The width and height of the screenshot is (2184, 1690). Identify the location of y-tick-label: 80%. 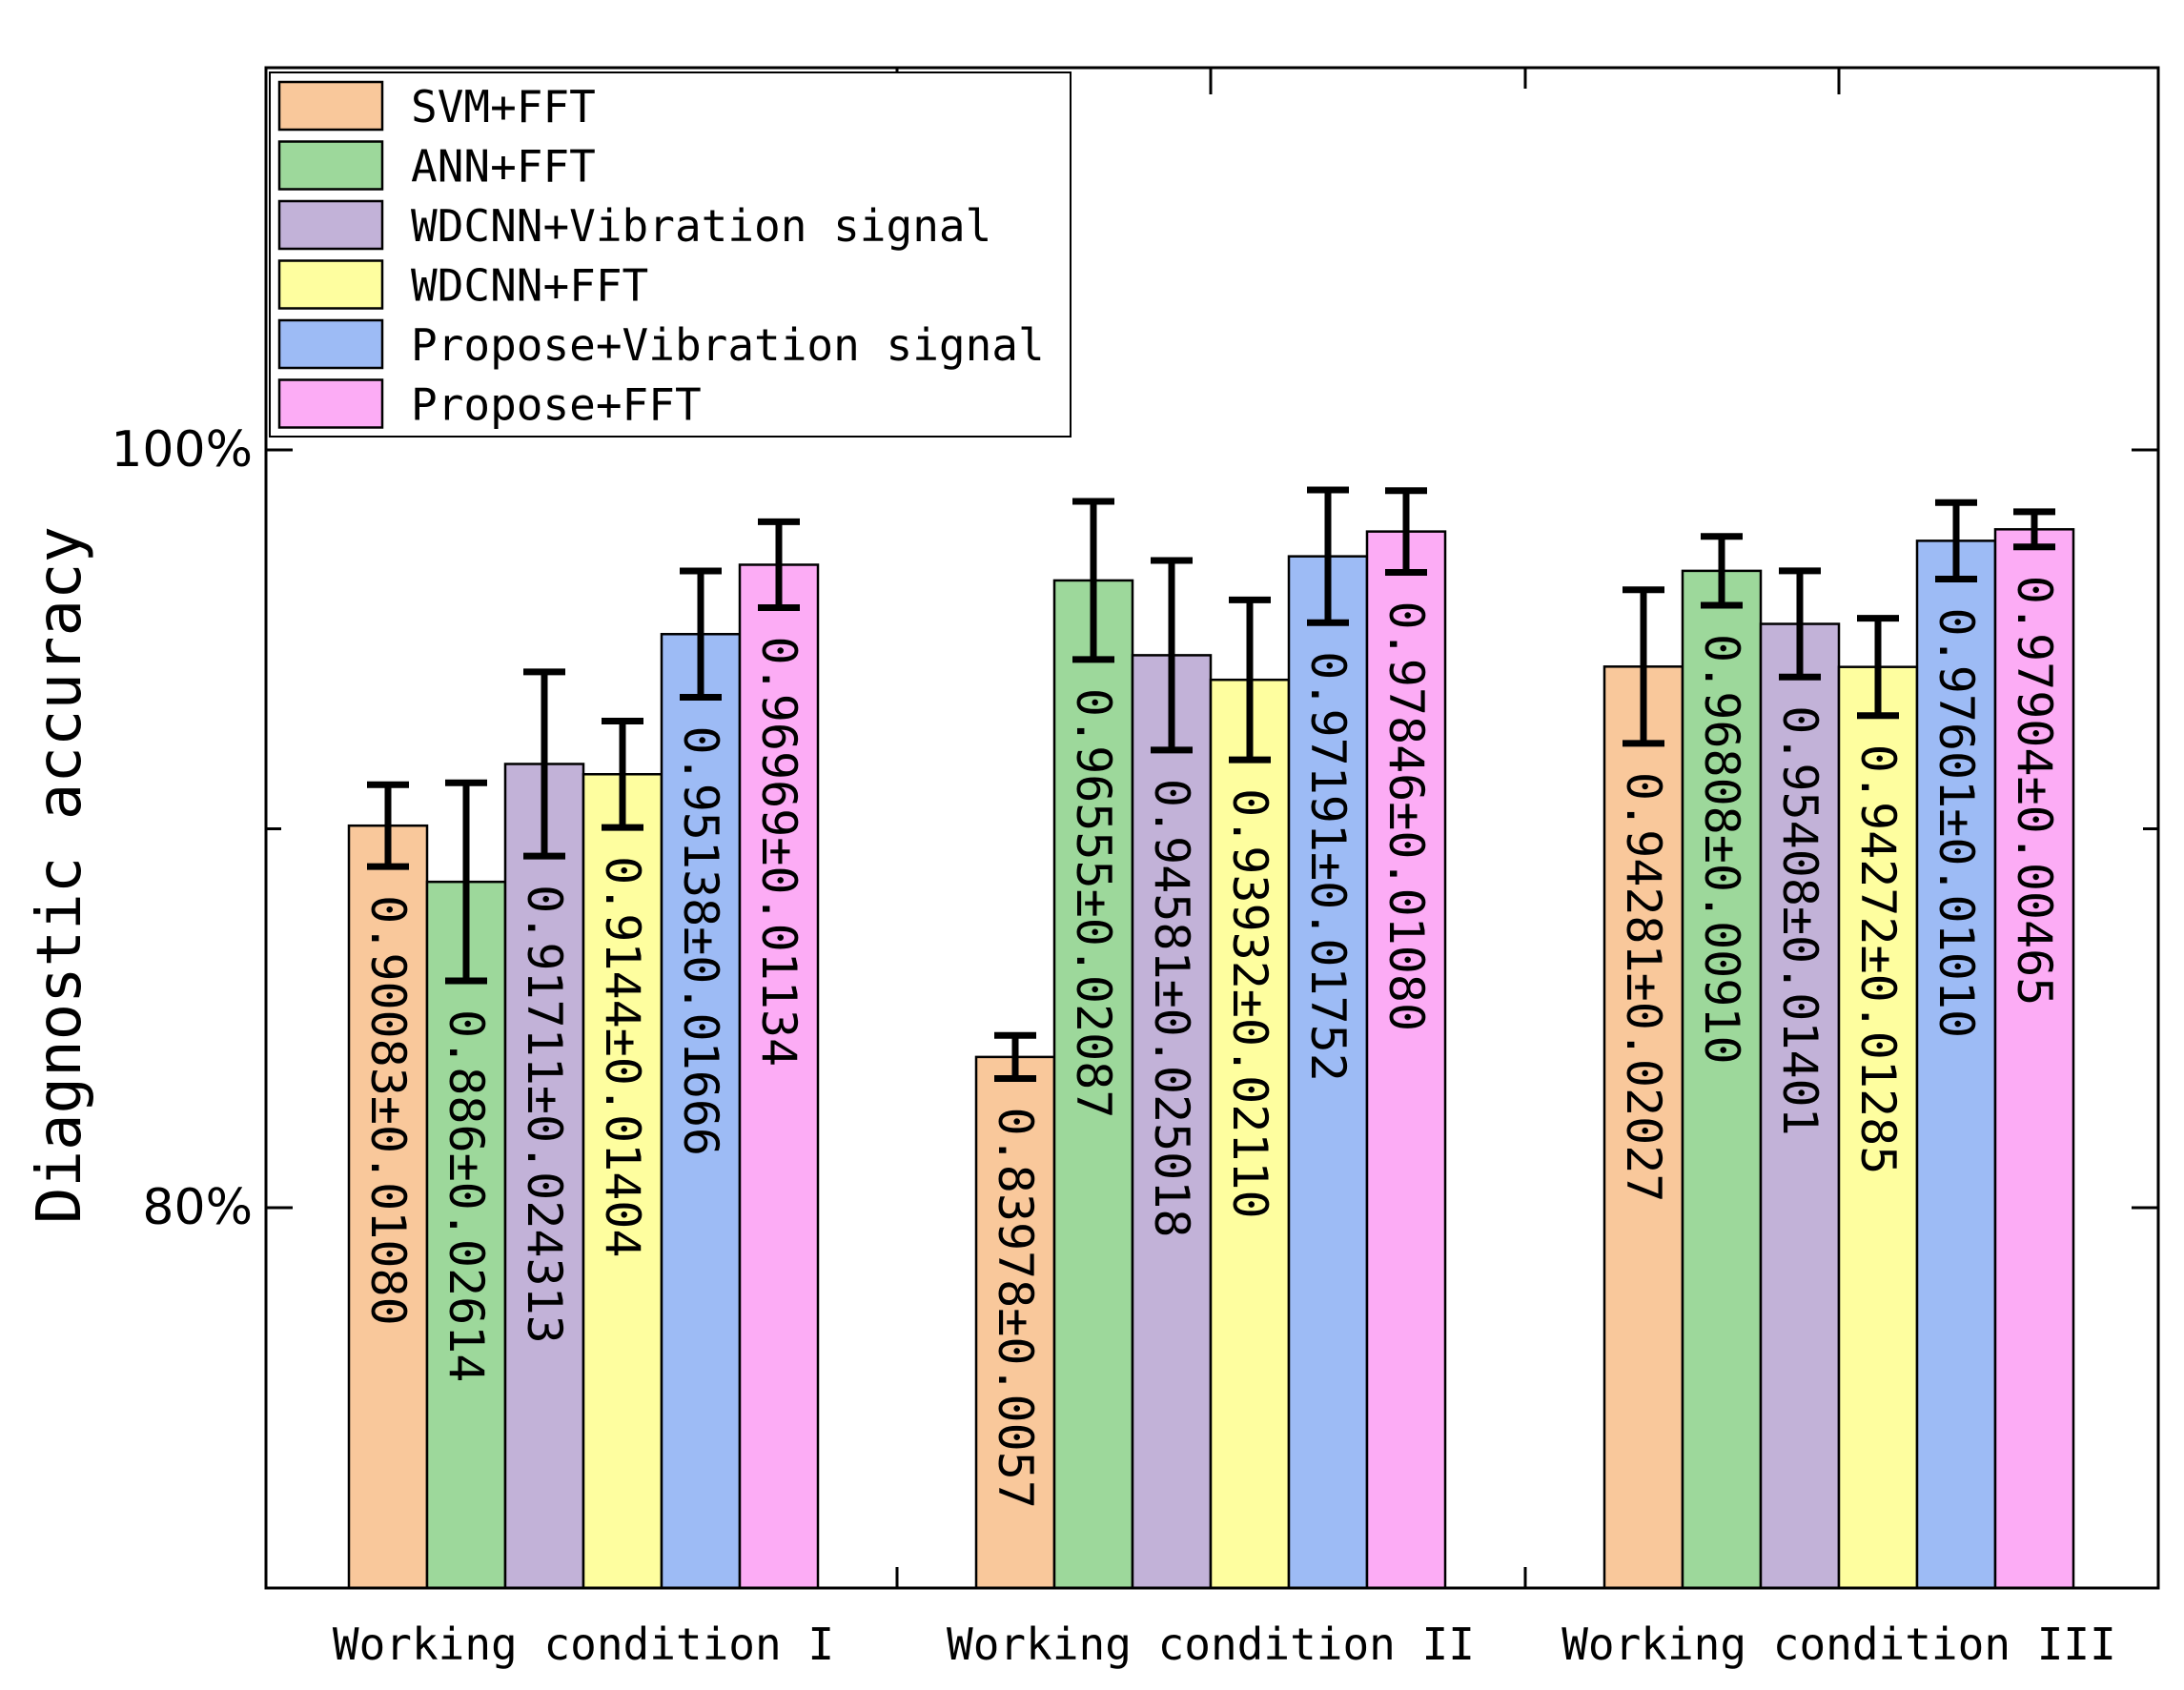
(197, 1207).